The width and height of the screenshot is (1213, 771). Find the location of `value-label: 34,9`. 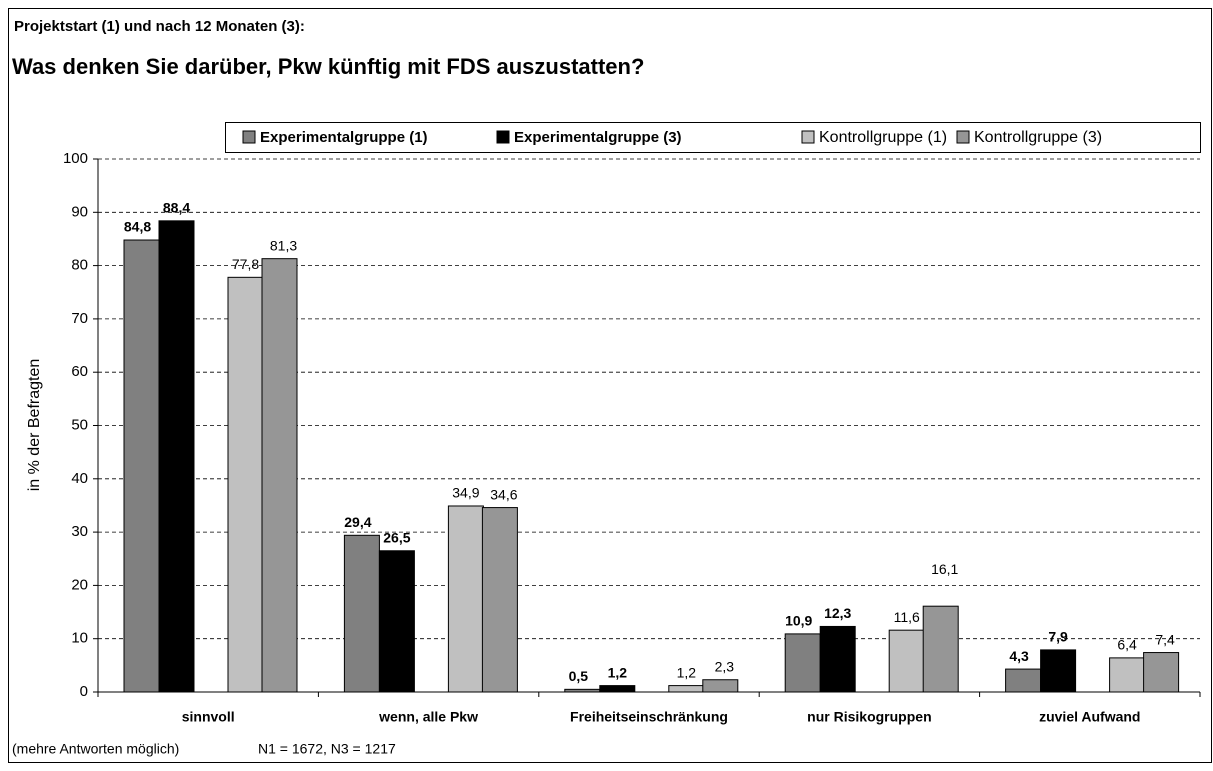

value-label: 34,9 is located at coordinates (465, 493).